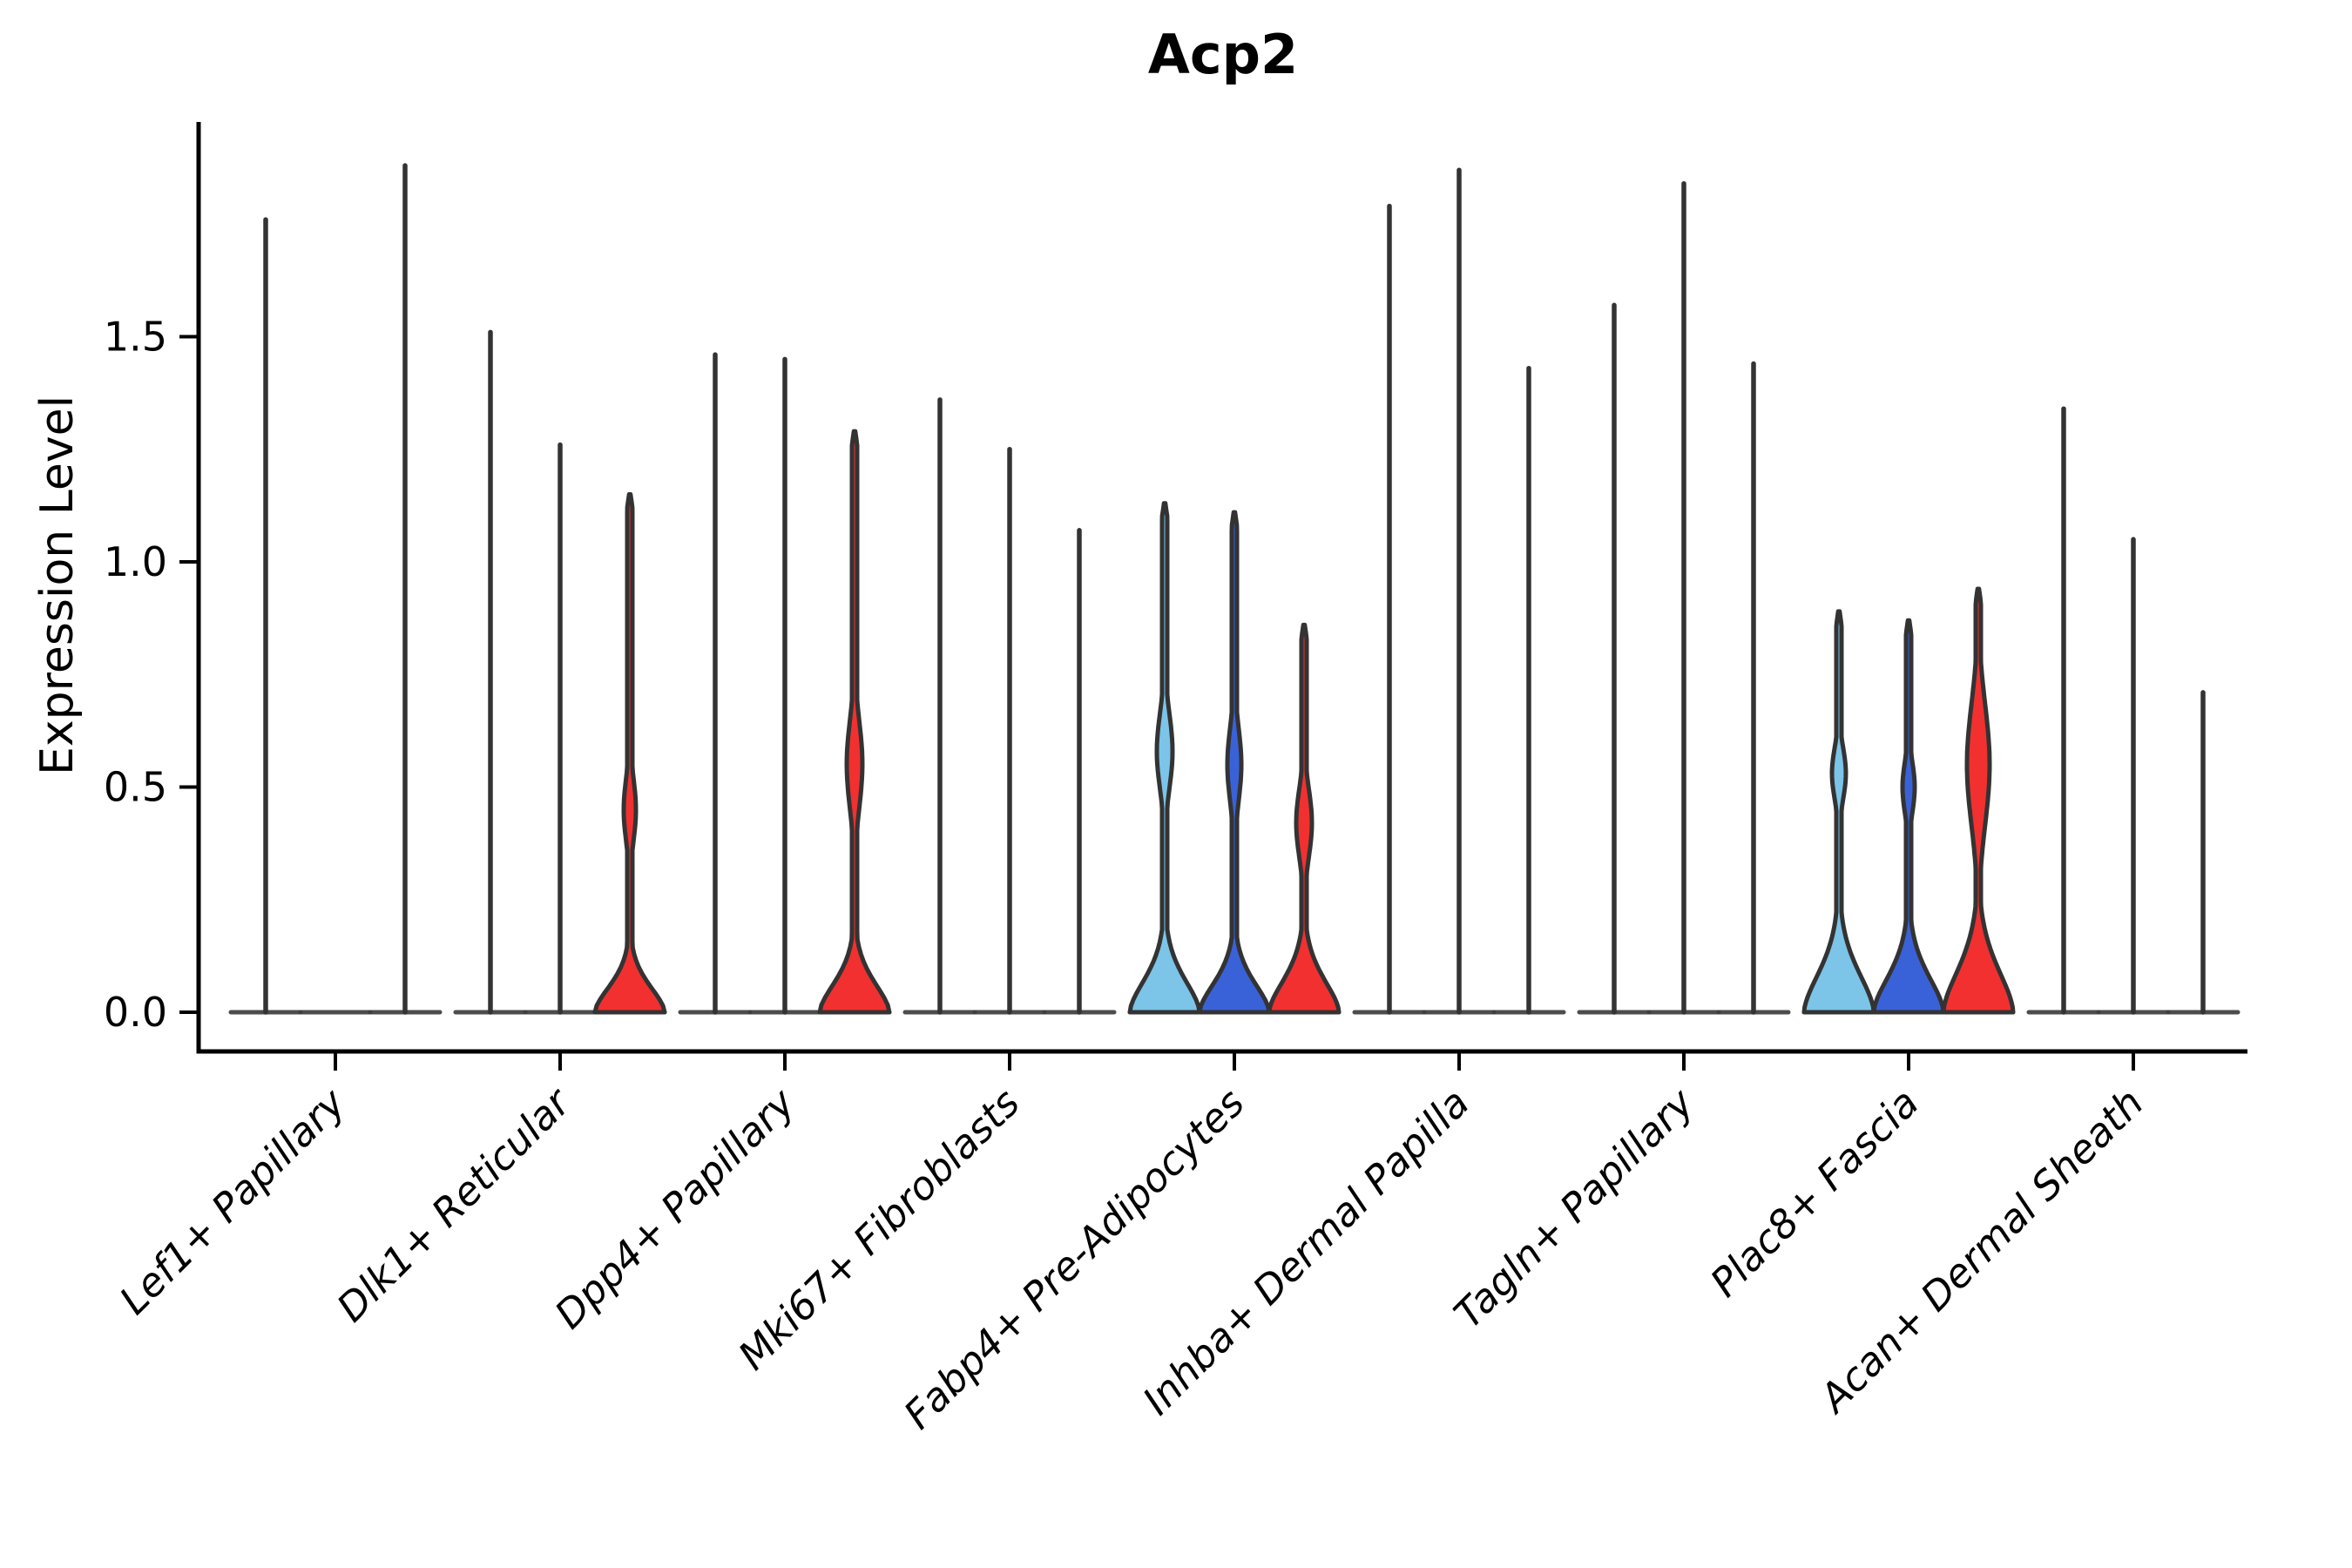 The width and height of the screenshot is (2352, 1568). Describe the element at coordinates (135, 337) in the screenshot. I see `y-tick-label: 1.5` at that location.